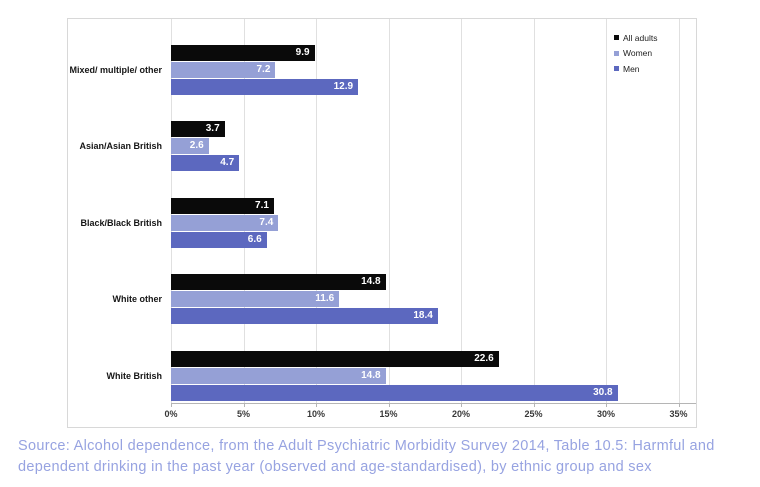 This screenshot has height=487, width=760. What do you see at coordinates (255, 299) in the screenshot?
I see `bar: 11.6` at bounding box center [255, 299].